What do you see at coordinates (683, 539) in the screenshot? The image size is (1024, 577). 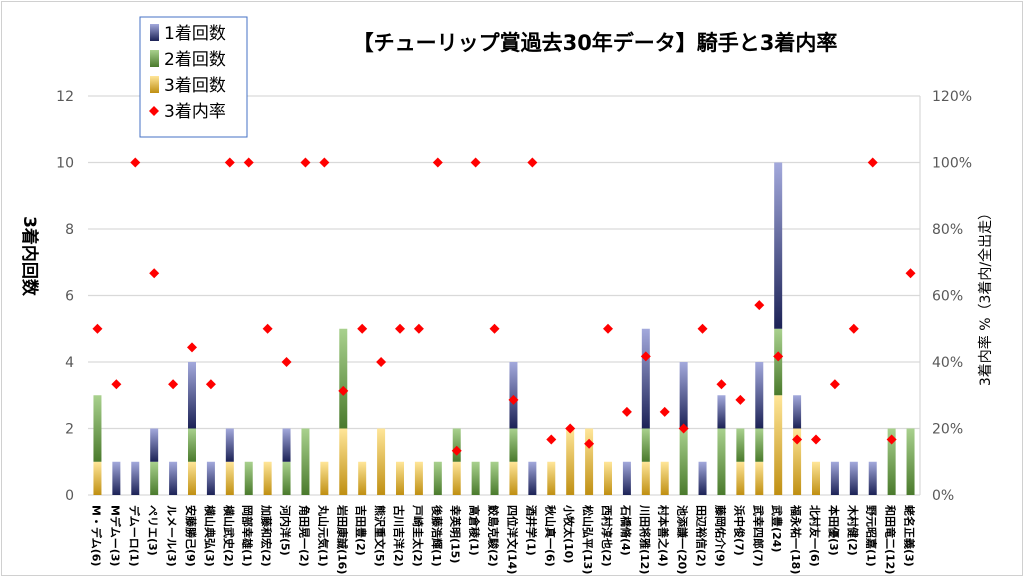 I see `x-tick-label: 池添謙一(20)` at bounding box center [683, 539].